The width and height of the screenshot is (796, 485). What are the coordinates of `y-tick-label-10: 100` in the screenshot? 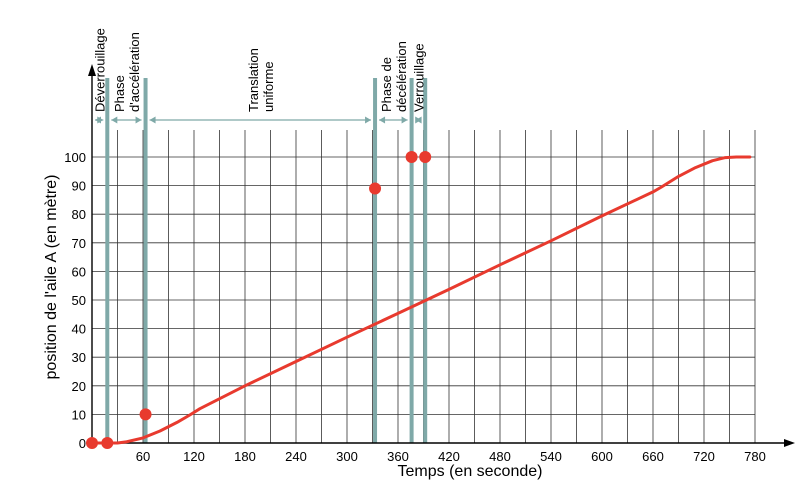 It's located at (75, 157).